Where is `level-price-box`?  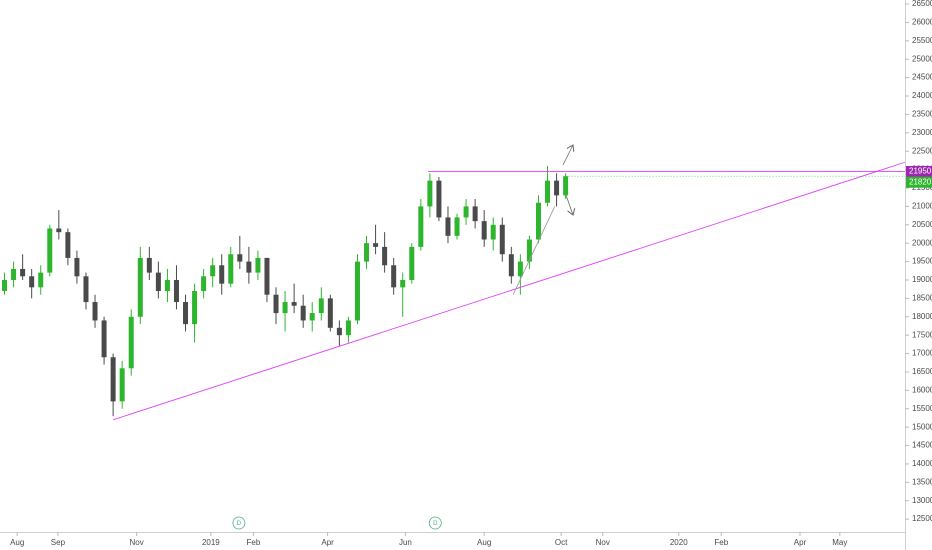 level-price-box is located at coordinates (919, 171).